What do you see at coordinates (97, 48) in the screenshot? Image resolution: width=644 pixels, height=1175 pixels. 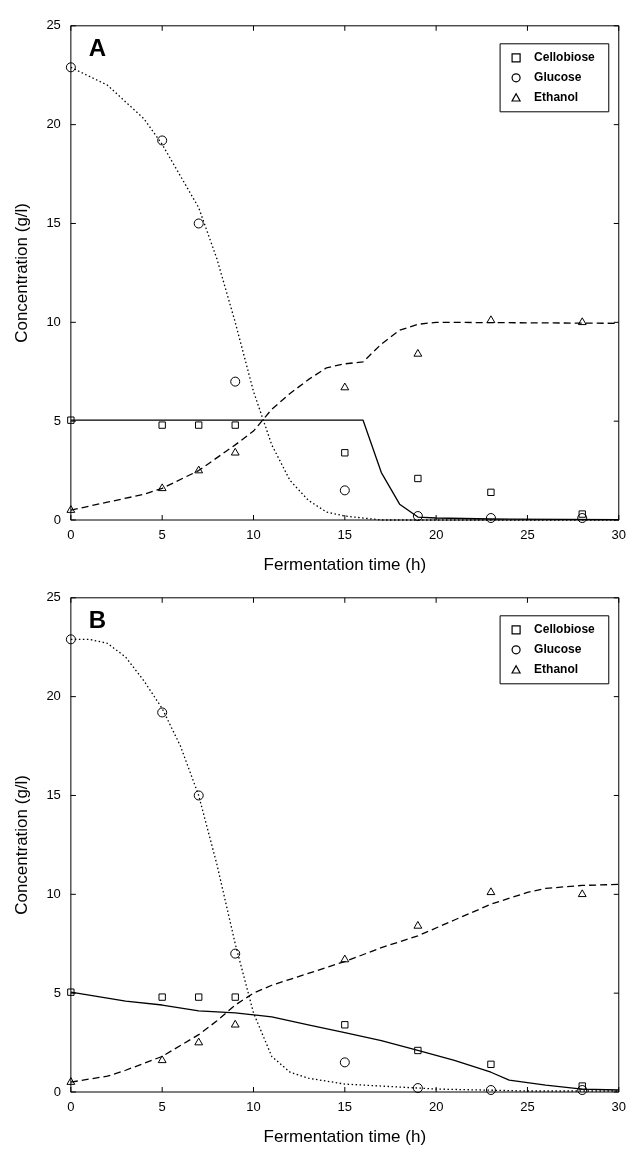 I see `annotation: A` at bounding box center [97, 48].